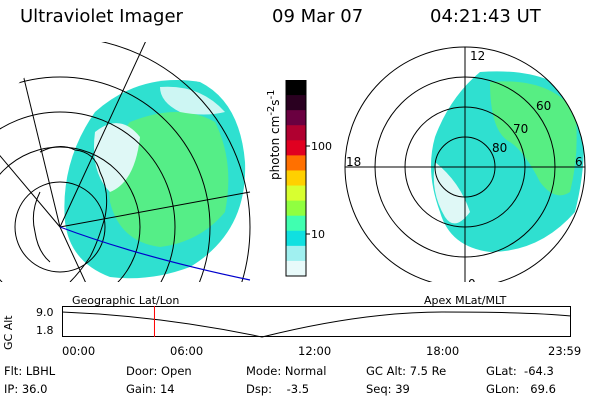 The height and width of the screenshot is (400, 600). Describe the element at coordinates (79, 351) in the screenshot. I see `time-tick-0000: 00:00` at that location.